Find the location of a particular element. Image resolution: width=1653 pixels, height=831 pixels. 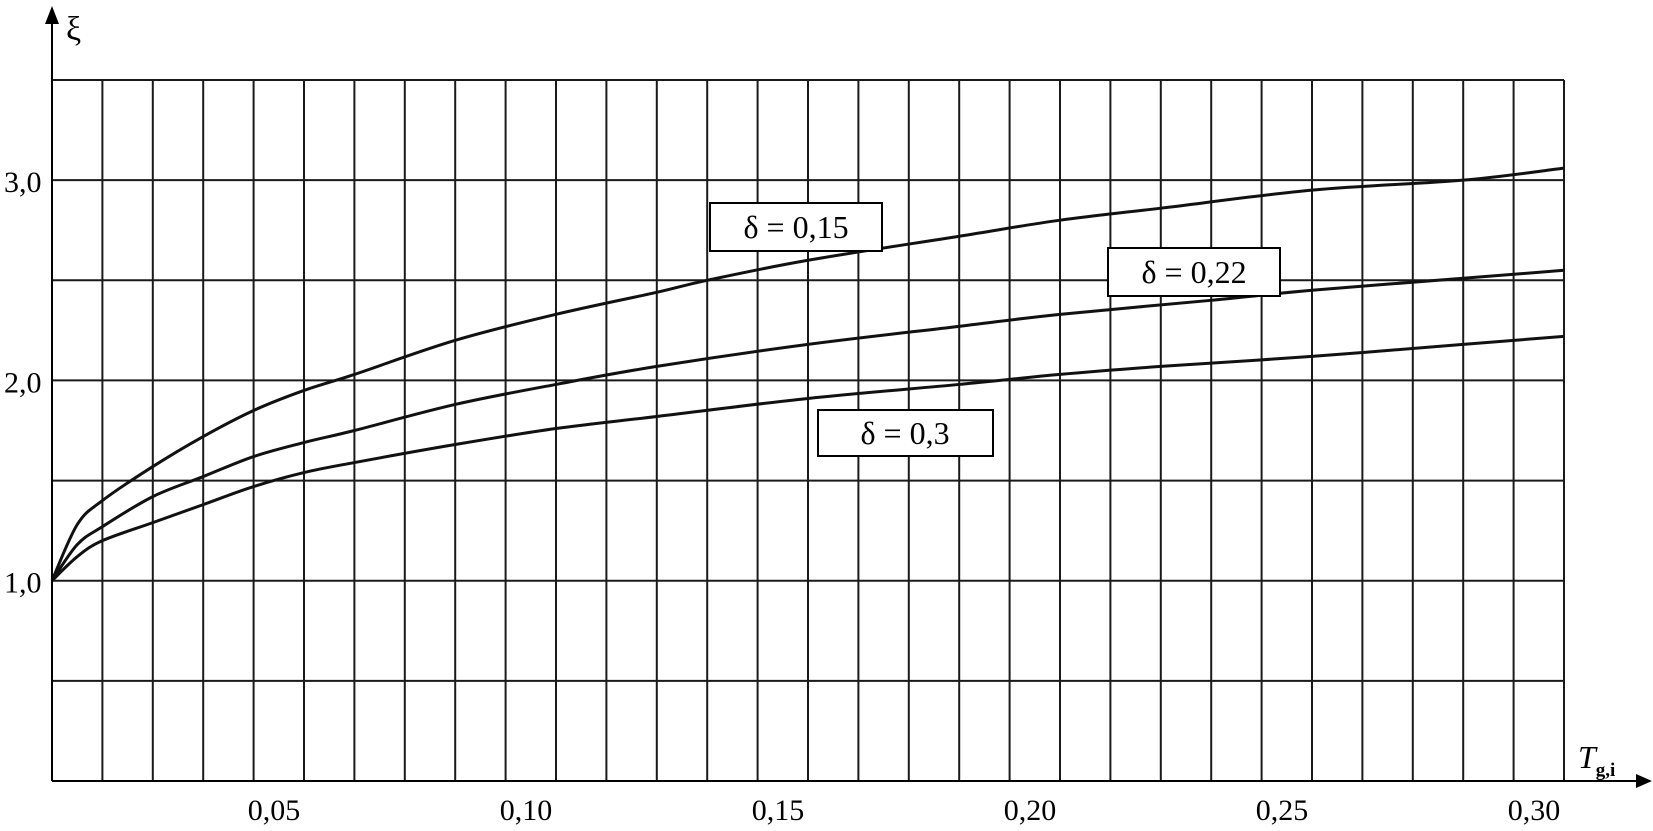

y-tick-label: 1,0 is located at coordinates (23, 583).